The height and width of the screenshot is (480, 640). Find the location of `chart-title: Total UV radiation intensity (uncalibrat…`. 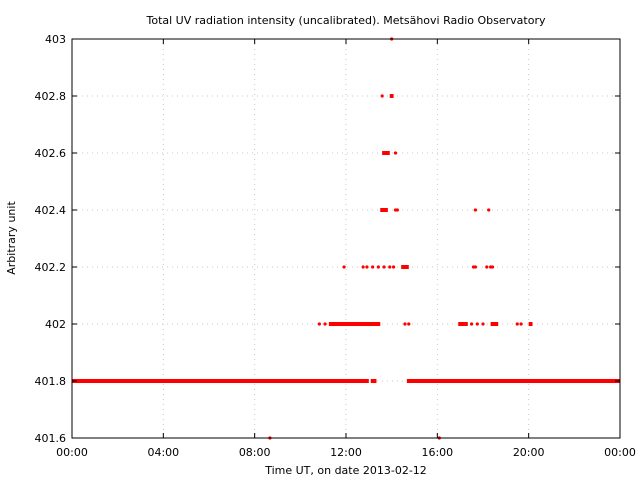

chart-title: Total UV radiation intensity (uncalibrat… is located at coordinates (346, 20).